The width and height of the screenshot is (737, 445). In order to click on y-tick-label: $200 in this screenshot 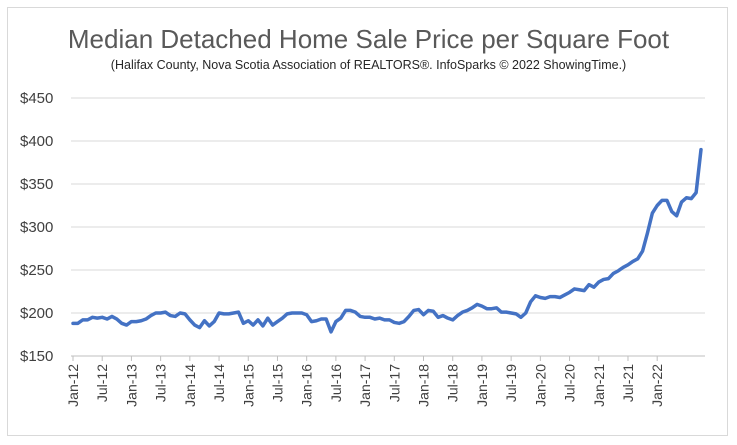, I will do `click(36, 313)`.